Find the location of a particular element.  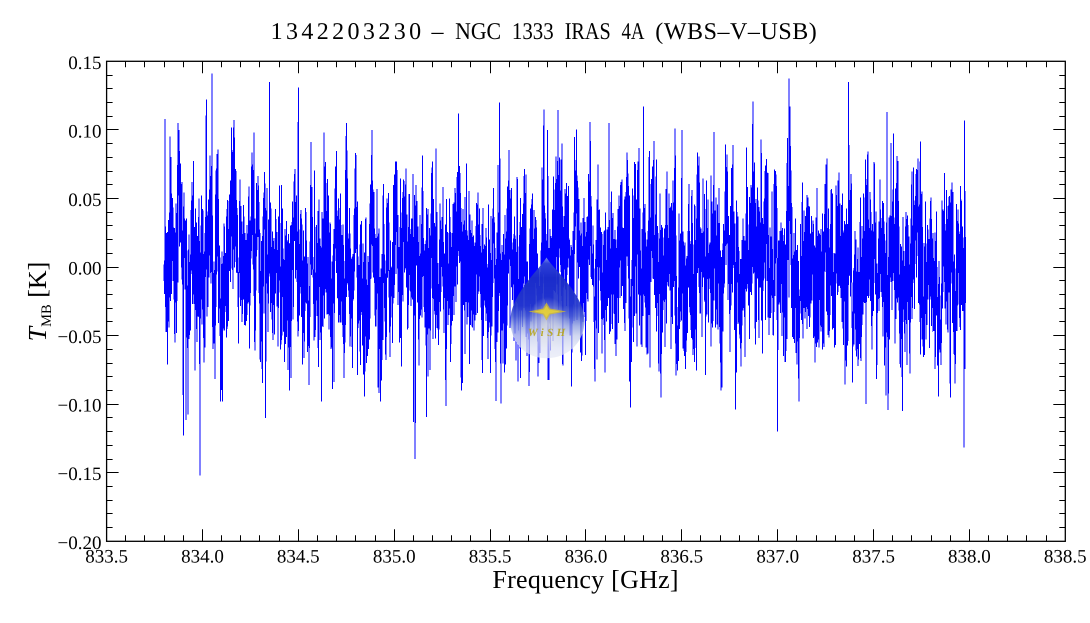

svg-text: 834.0 is located at coordinates (202, 557).